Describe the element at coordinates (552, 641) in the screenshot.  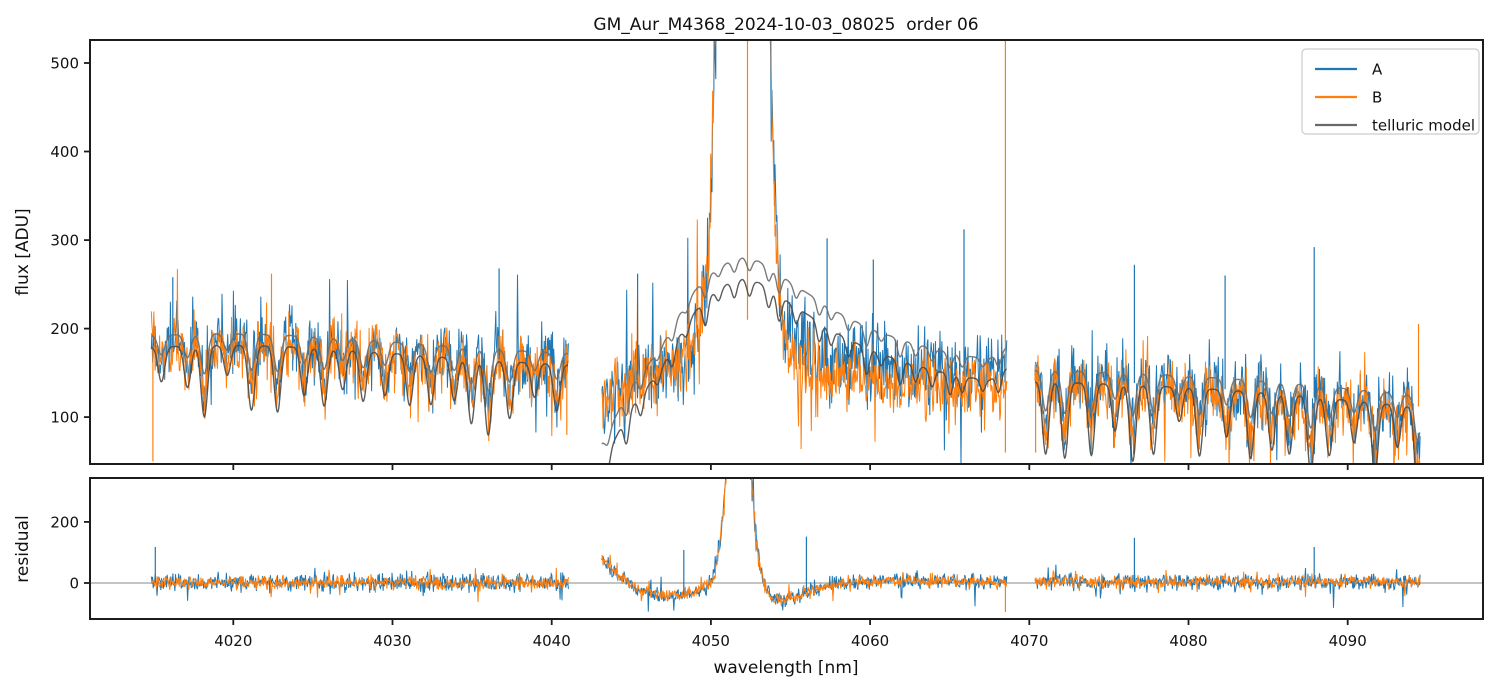
I see `svg-text: 4040` at that location.